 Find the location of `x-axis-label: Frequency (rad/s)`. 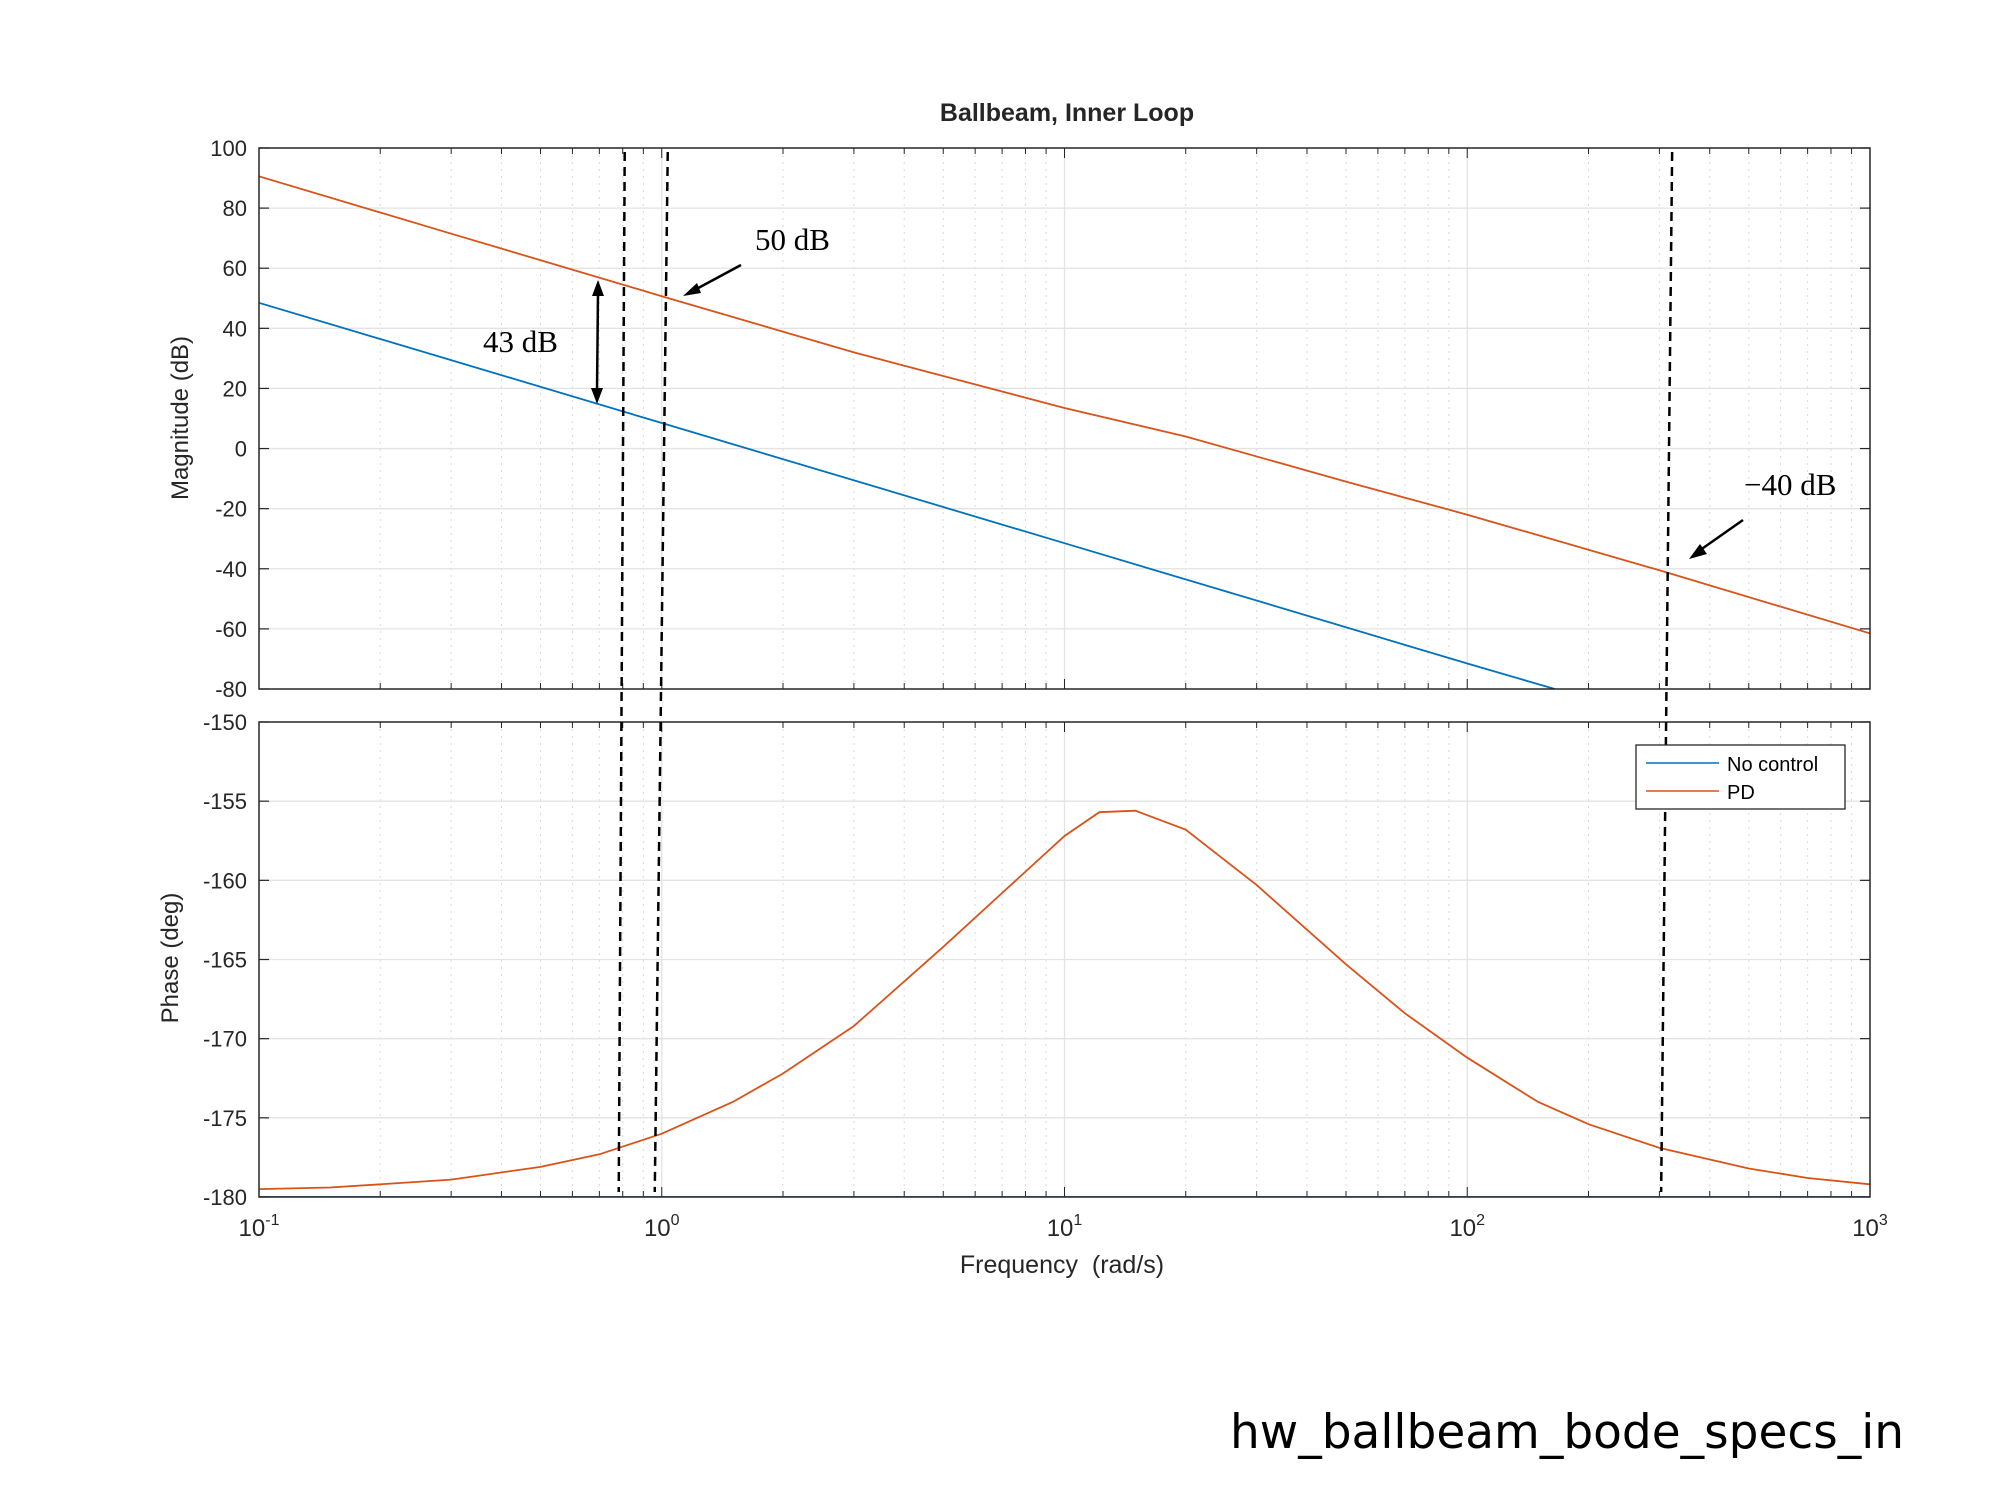

x-axis-label: Frequency (rad/s) is located at coordinates (1062, 1265).